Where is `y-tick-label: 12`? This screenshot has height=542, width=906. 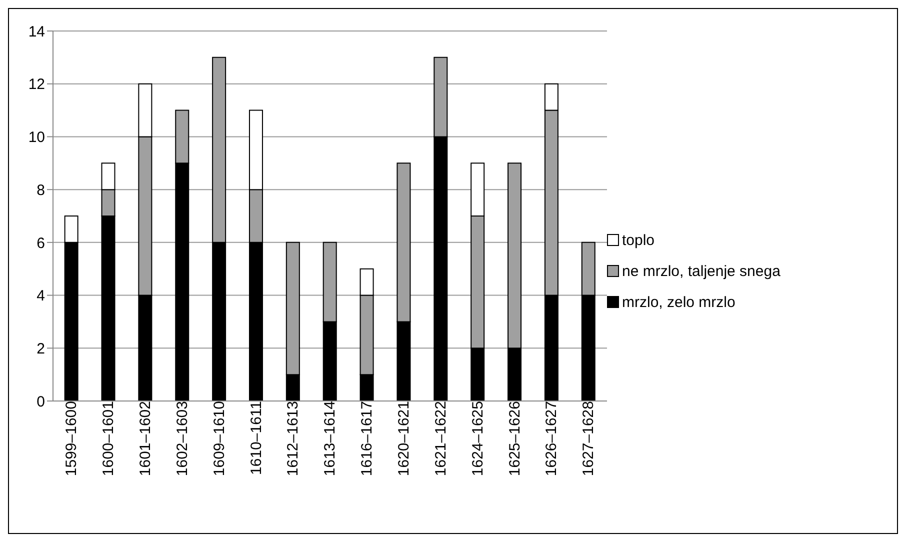 y-tick-label: 12 is located at coordinates (36, 85).